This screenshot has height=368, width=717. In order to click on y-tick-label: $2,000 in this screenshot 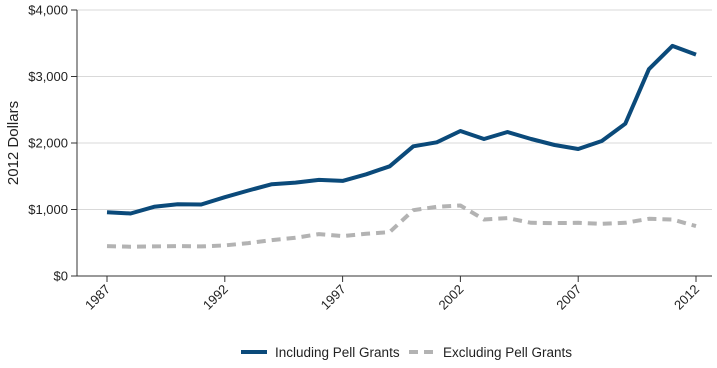, I will do `click(48, 143)`.